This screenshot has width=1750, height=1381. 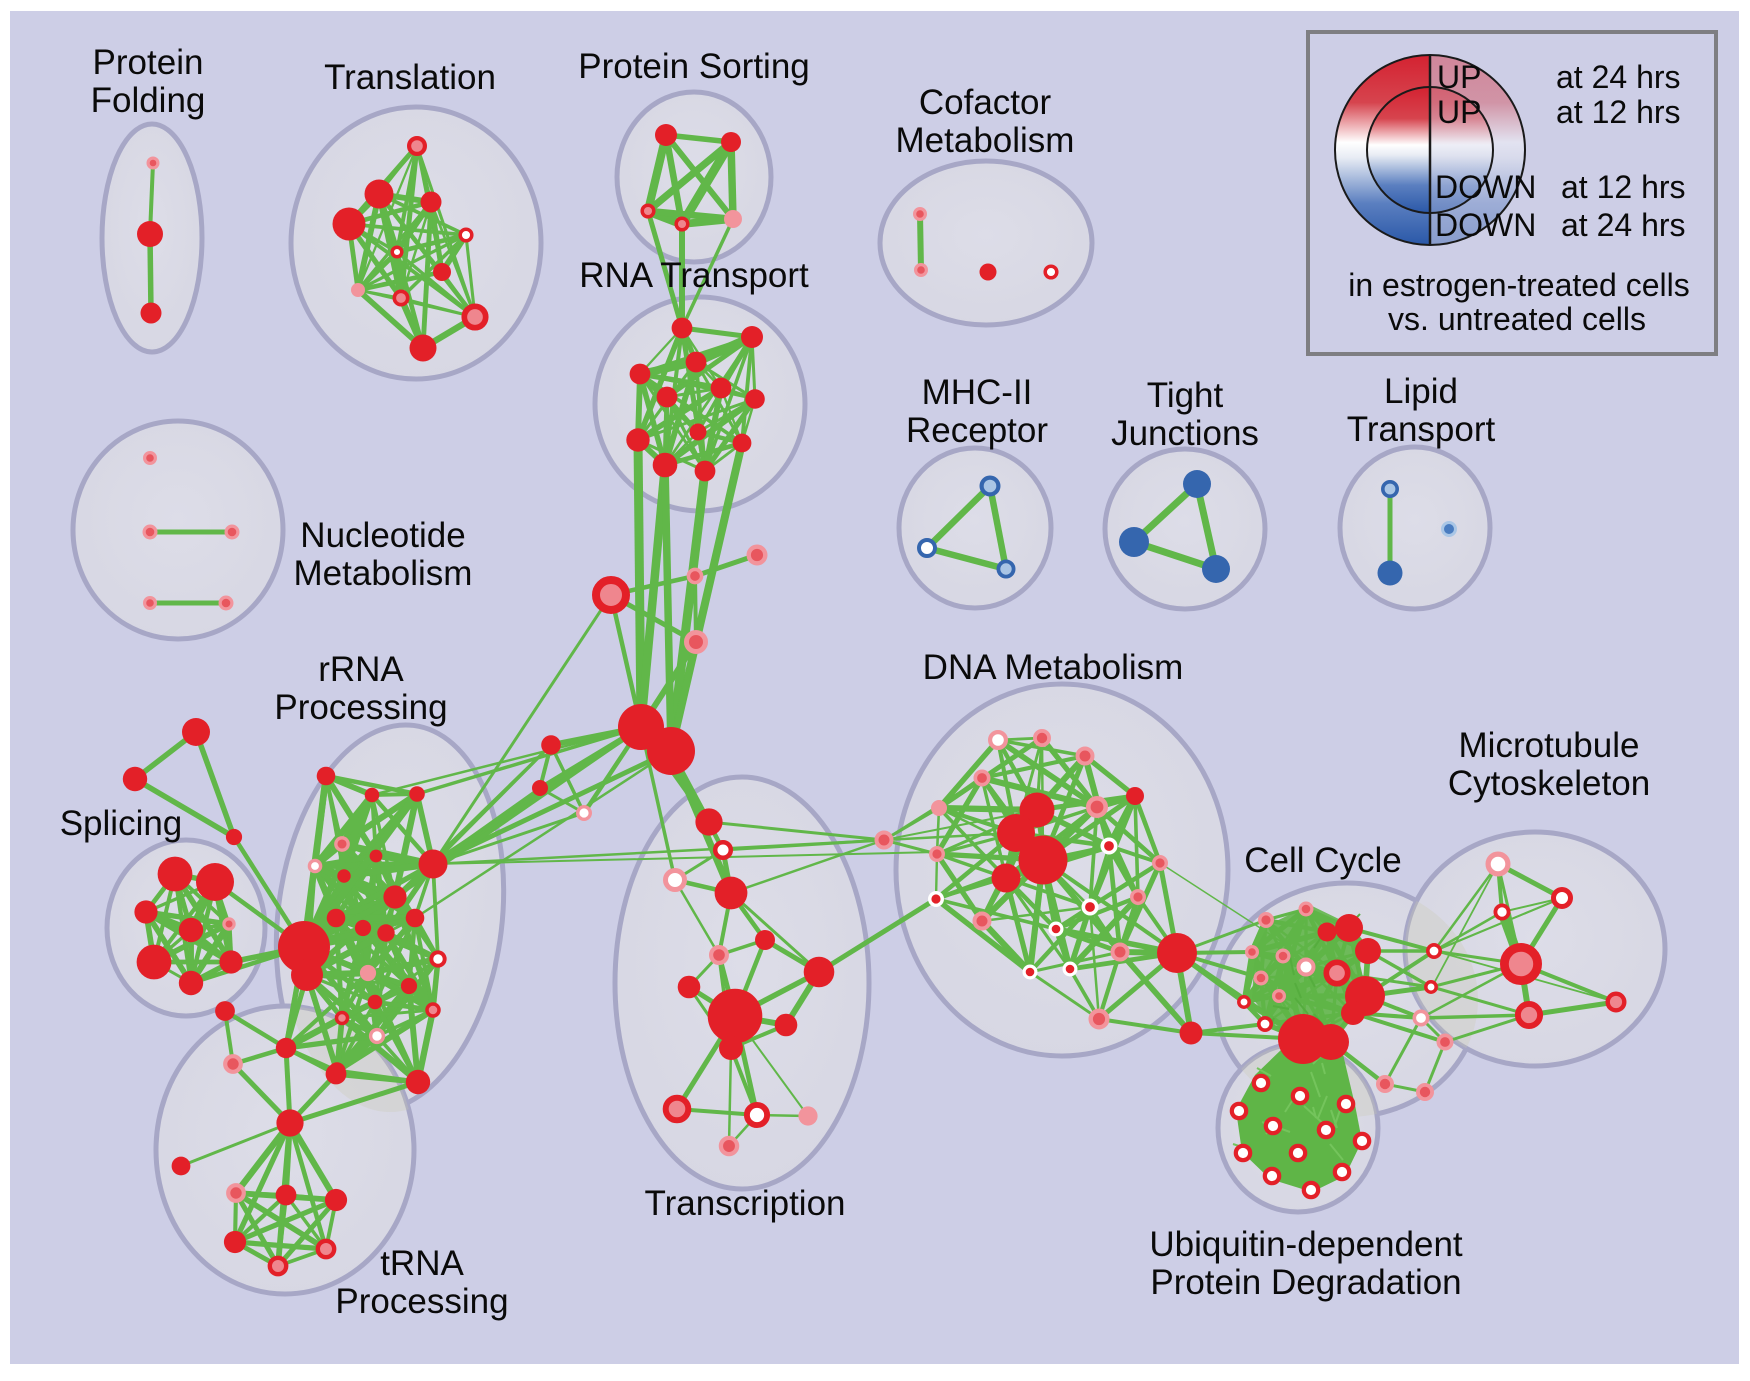 What do you see at coordinates (1549, 745) in the screenshot?
I see `svg-text: Microtubule` at bounding box center [1549, 745].